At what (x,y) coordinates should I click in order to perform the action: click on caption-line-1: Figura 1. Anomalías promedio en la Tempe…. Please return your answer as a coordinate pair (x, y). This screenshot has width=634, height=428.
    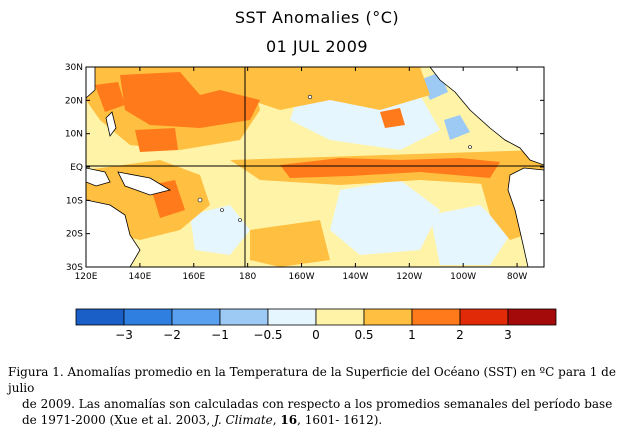
    Looking at the image, I should click on (312, 380).